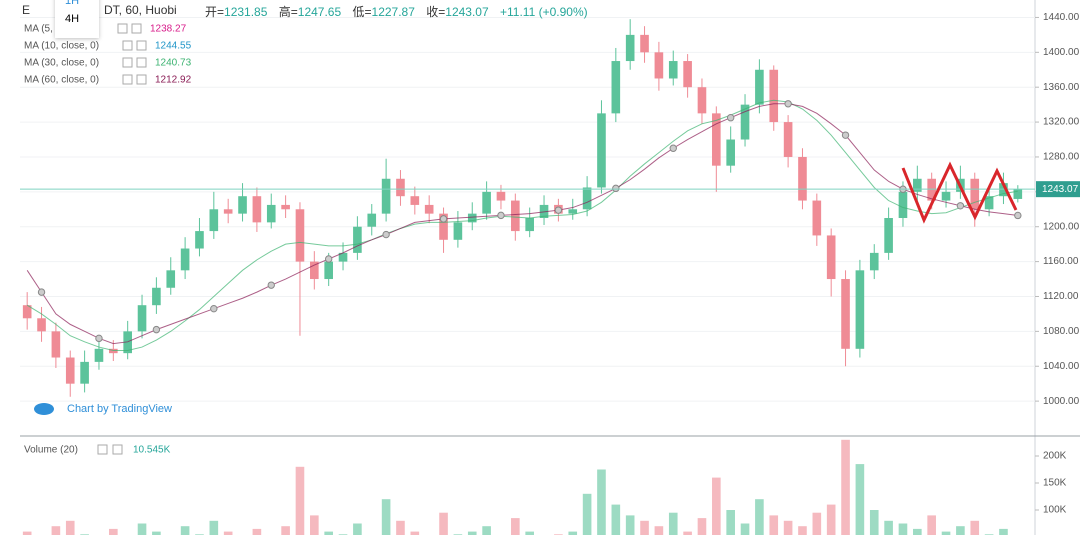  What do you see at coordinates (1061, 296) in the screenshot?
I see `y-tick-label: 1120.00` at bounding box center [1061, 296].